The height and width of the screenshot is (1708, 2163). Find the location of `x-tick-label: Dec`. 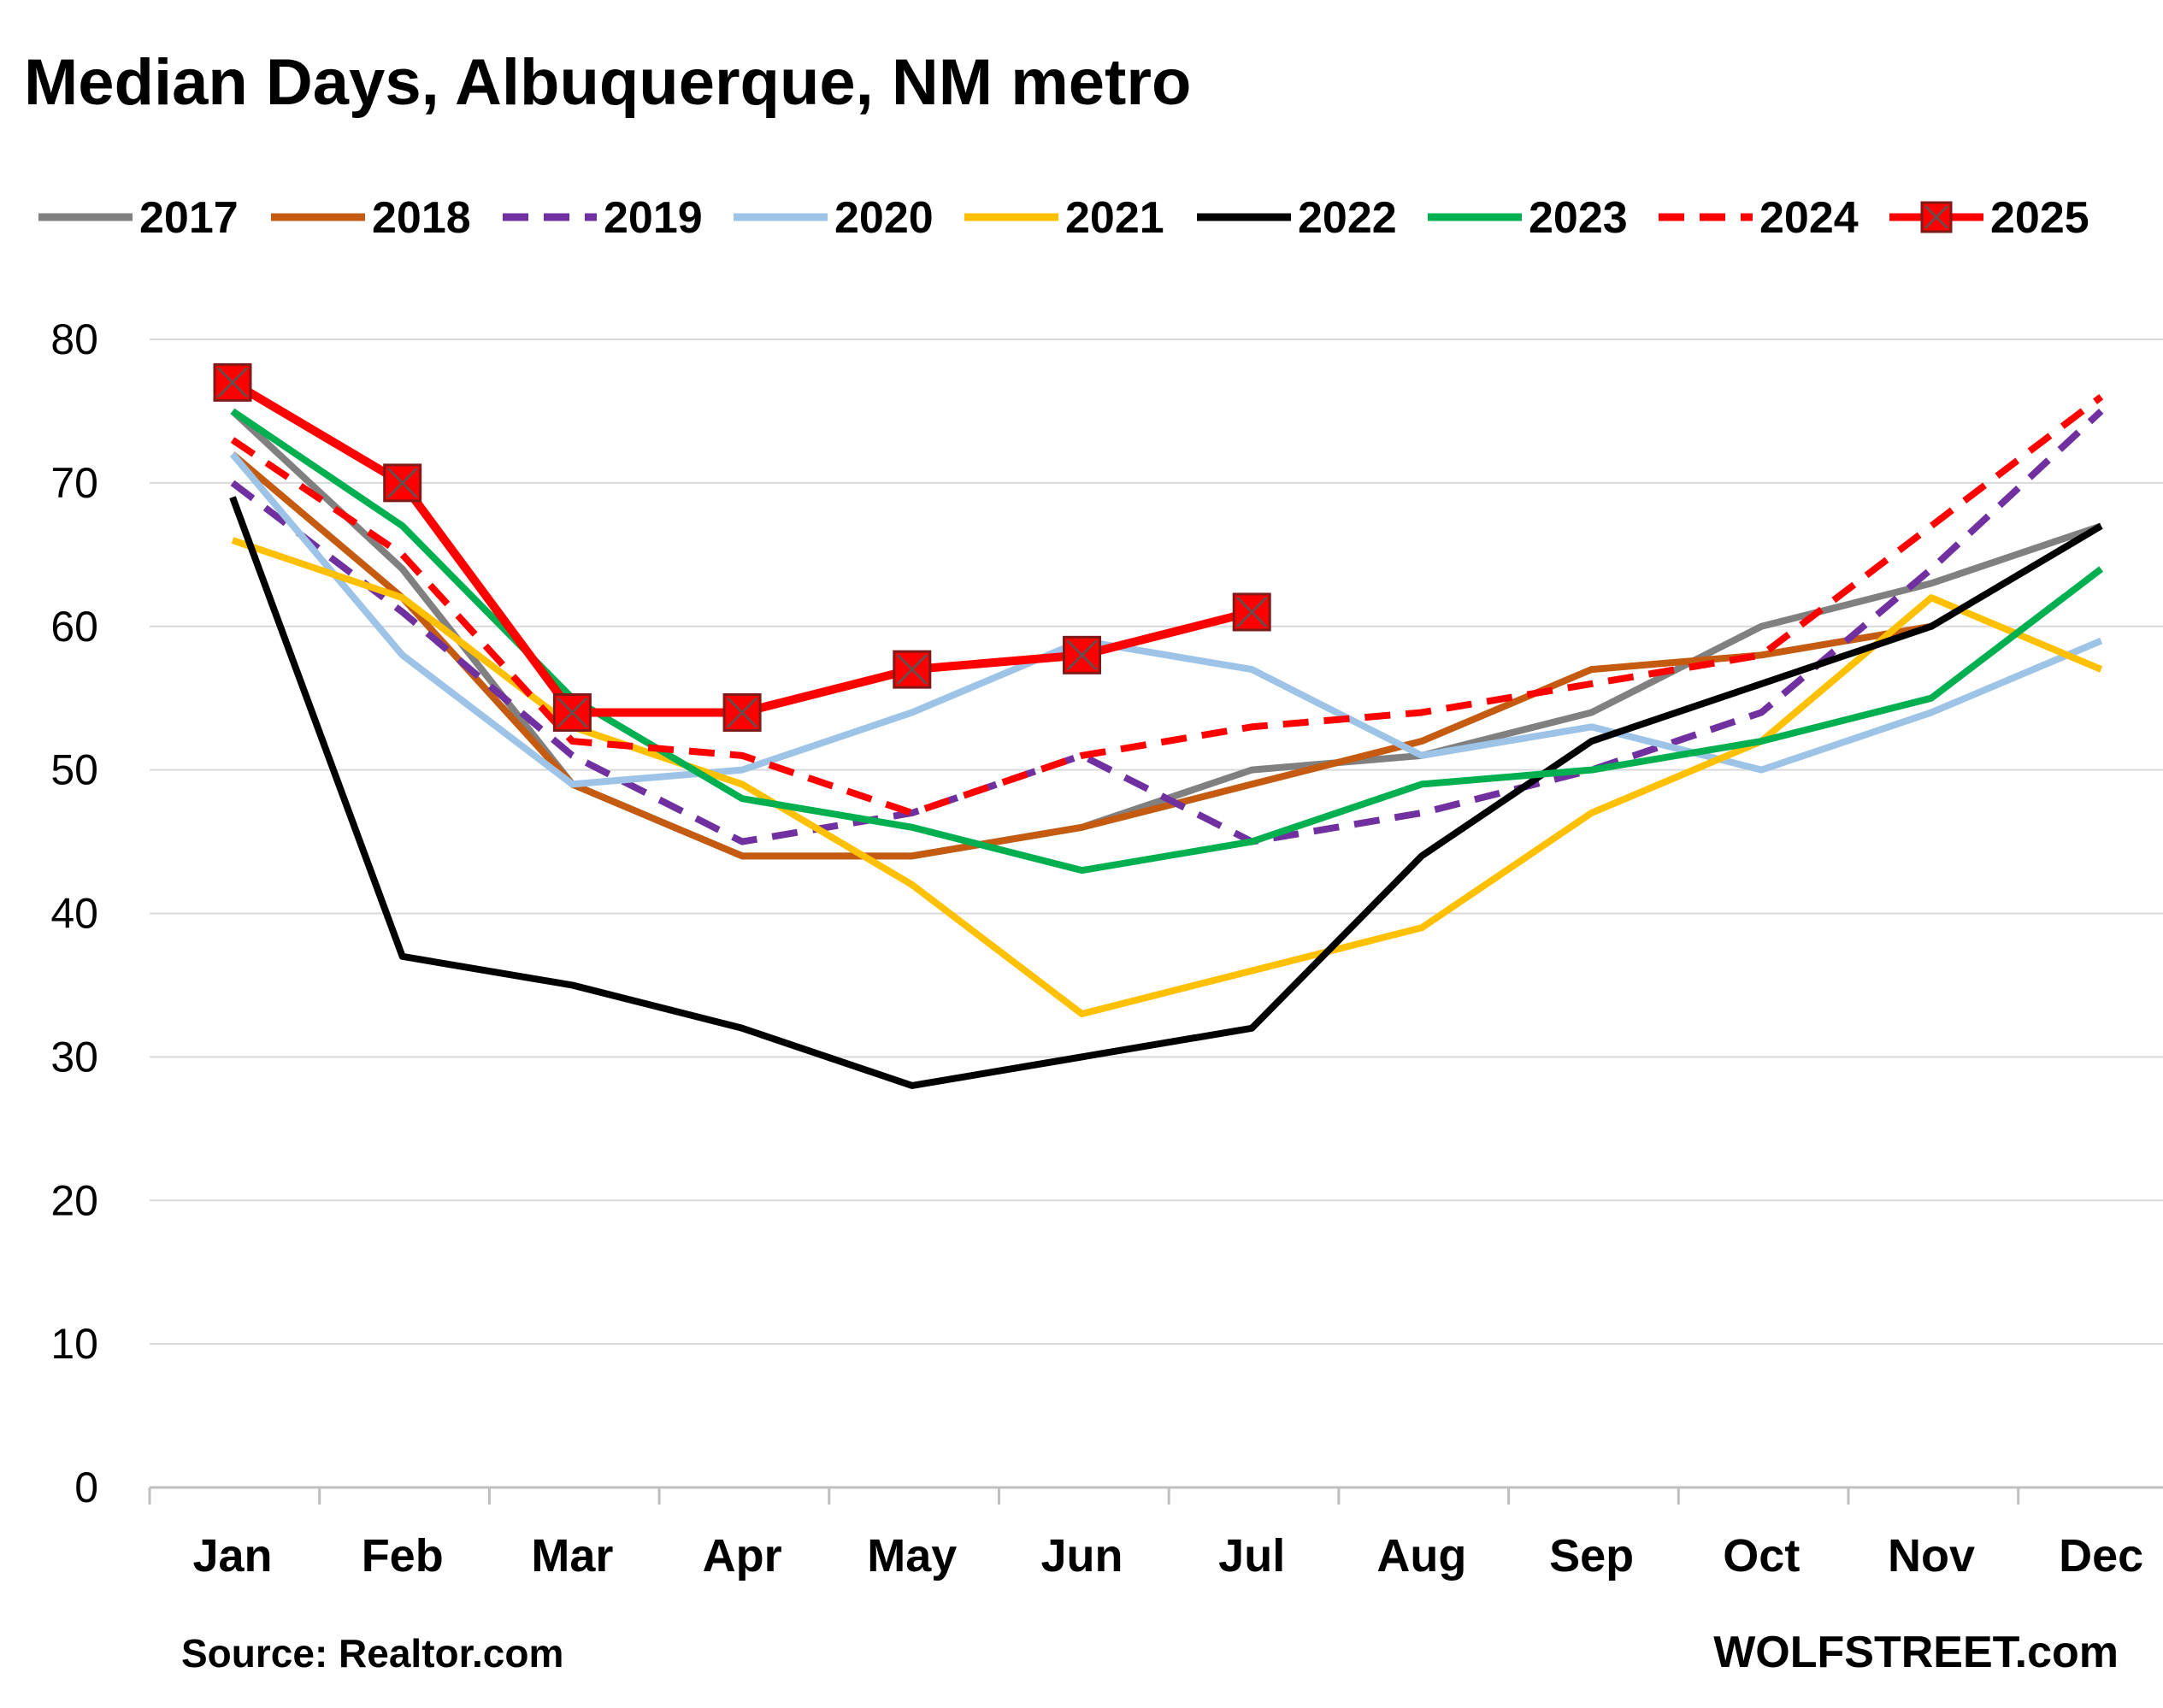

x-tick-label: Dec is located at coordinates (2101, 1556).